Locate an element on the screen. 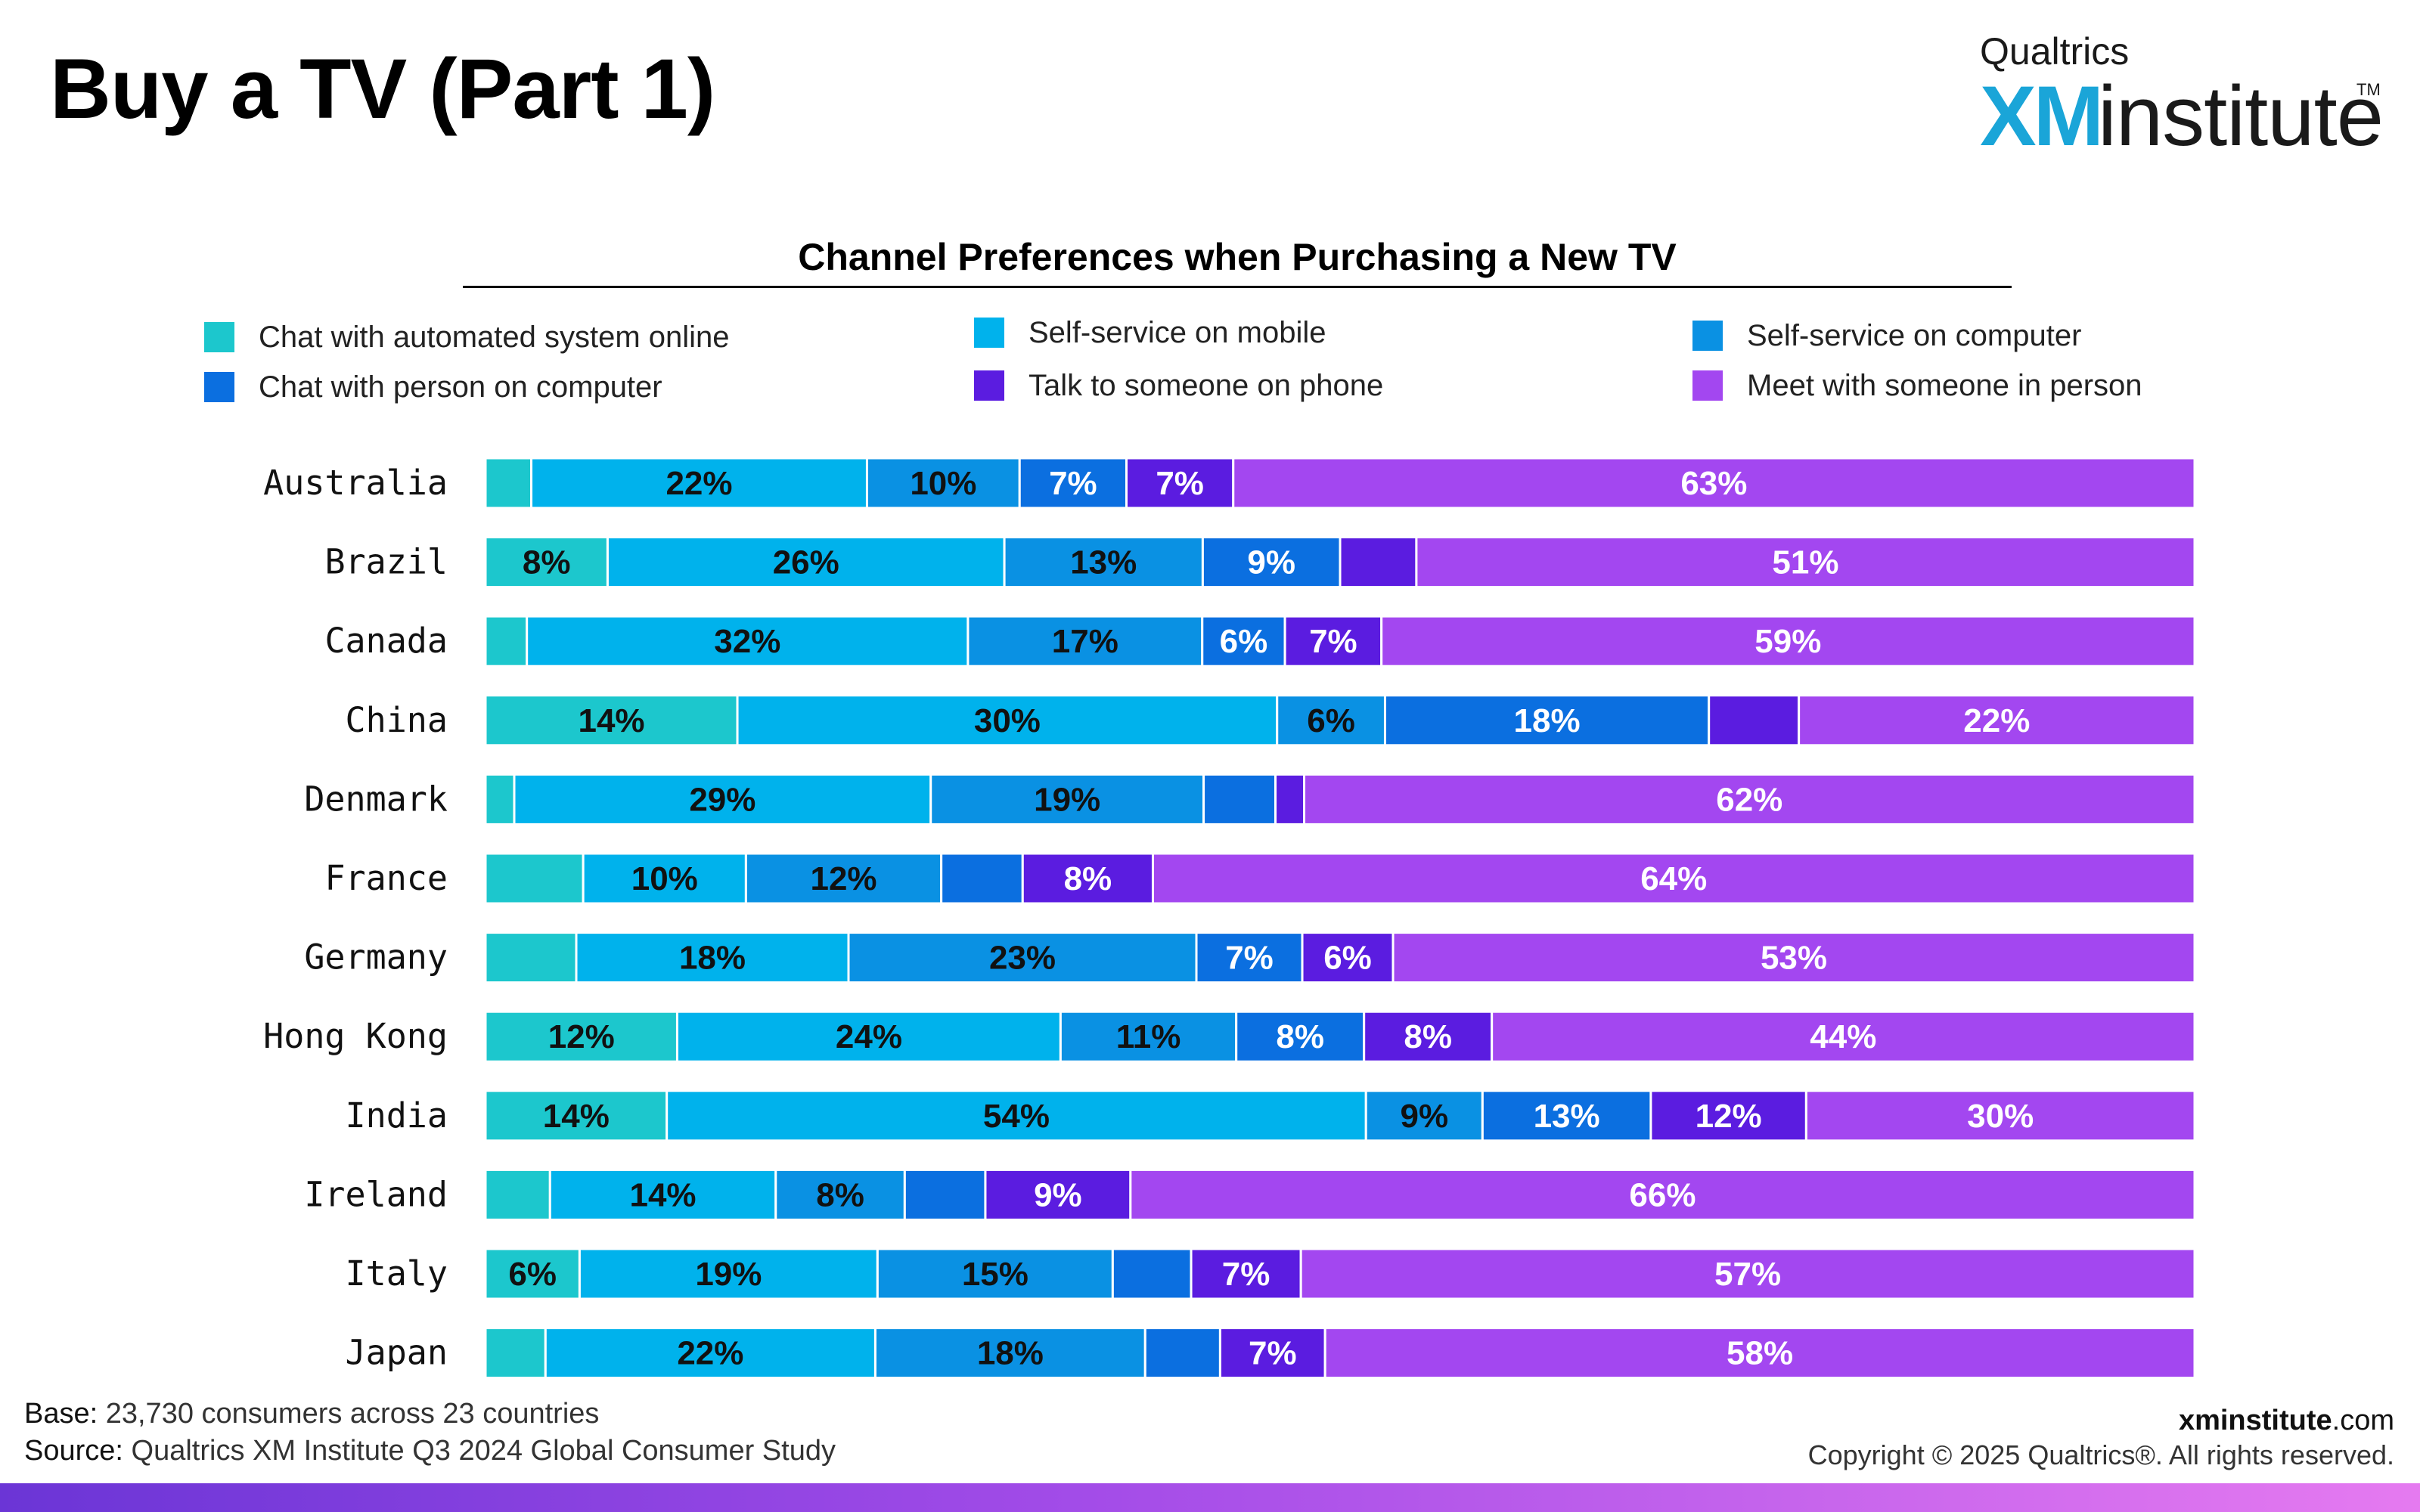 The width and height of the screenshot is (2420, 1512). site-link: xminstitute.com is located at coordinates (2101, 1420).